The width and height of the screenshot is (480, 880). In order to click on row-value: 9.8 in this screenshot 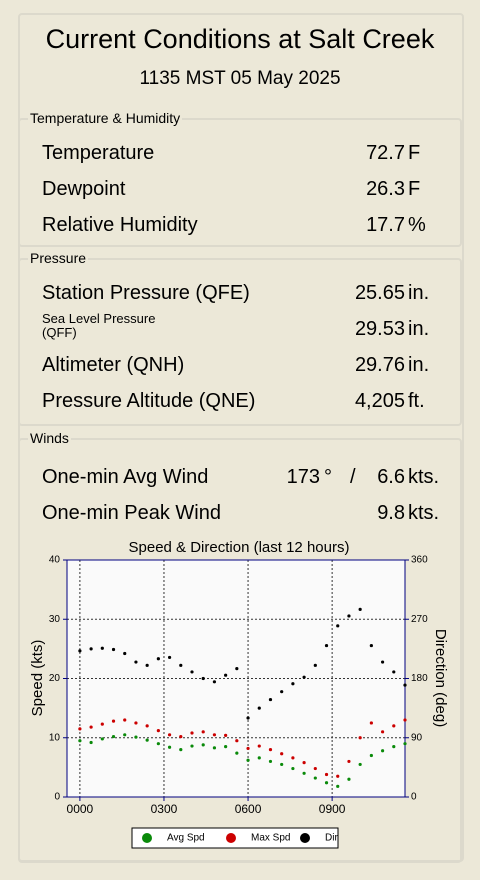, I will do `click(391, 513)`.